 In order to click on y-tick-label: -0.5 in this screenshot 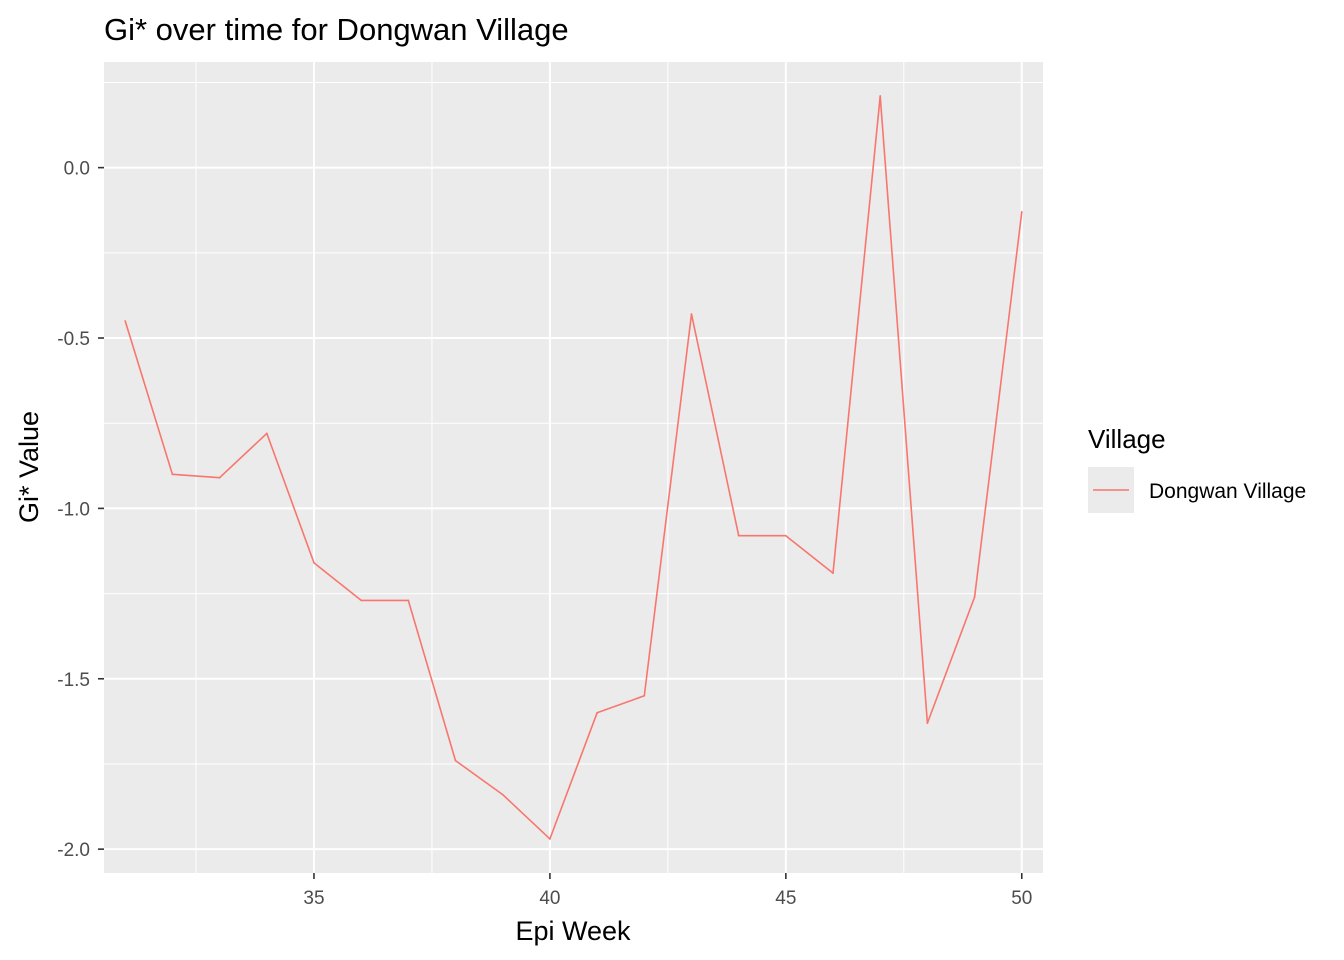, I will do `click(73, 339)`.